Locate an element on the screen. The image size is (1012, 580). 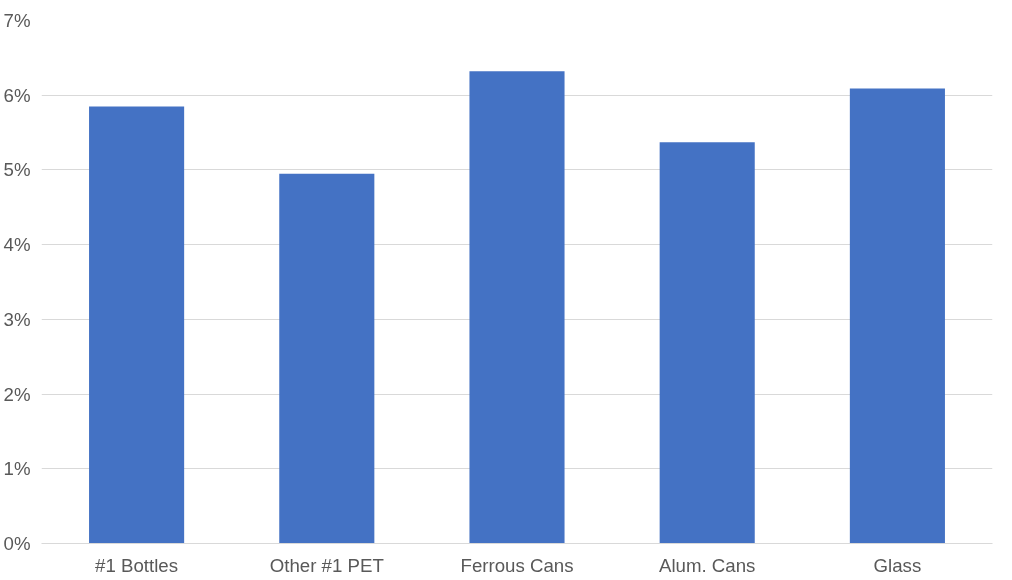
y-tick-label: 3% is located at coordinates (17, 319).